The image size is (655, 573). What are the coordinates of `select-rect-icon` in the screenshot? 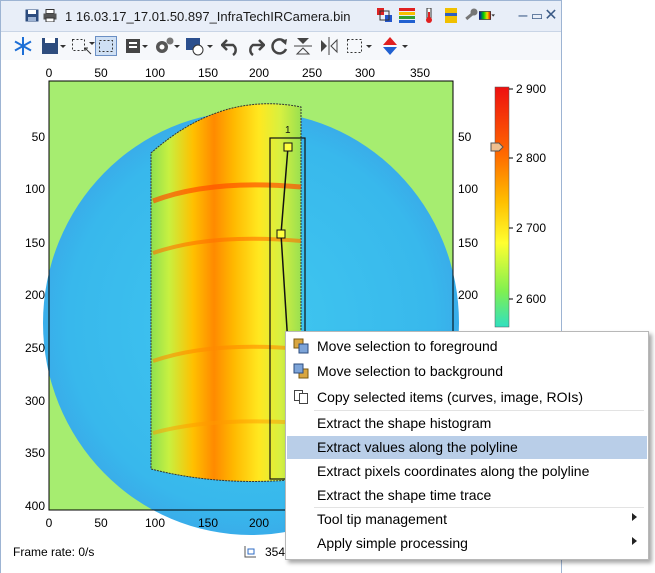 It's located at (83, 46).